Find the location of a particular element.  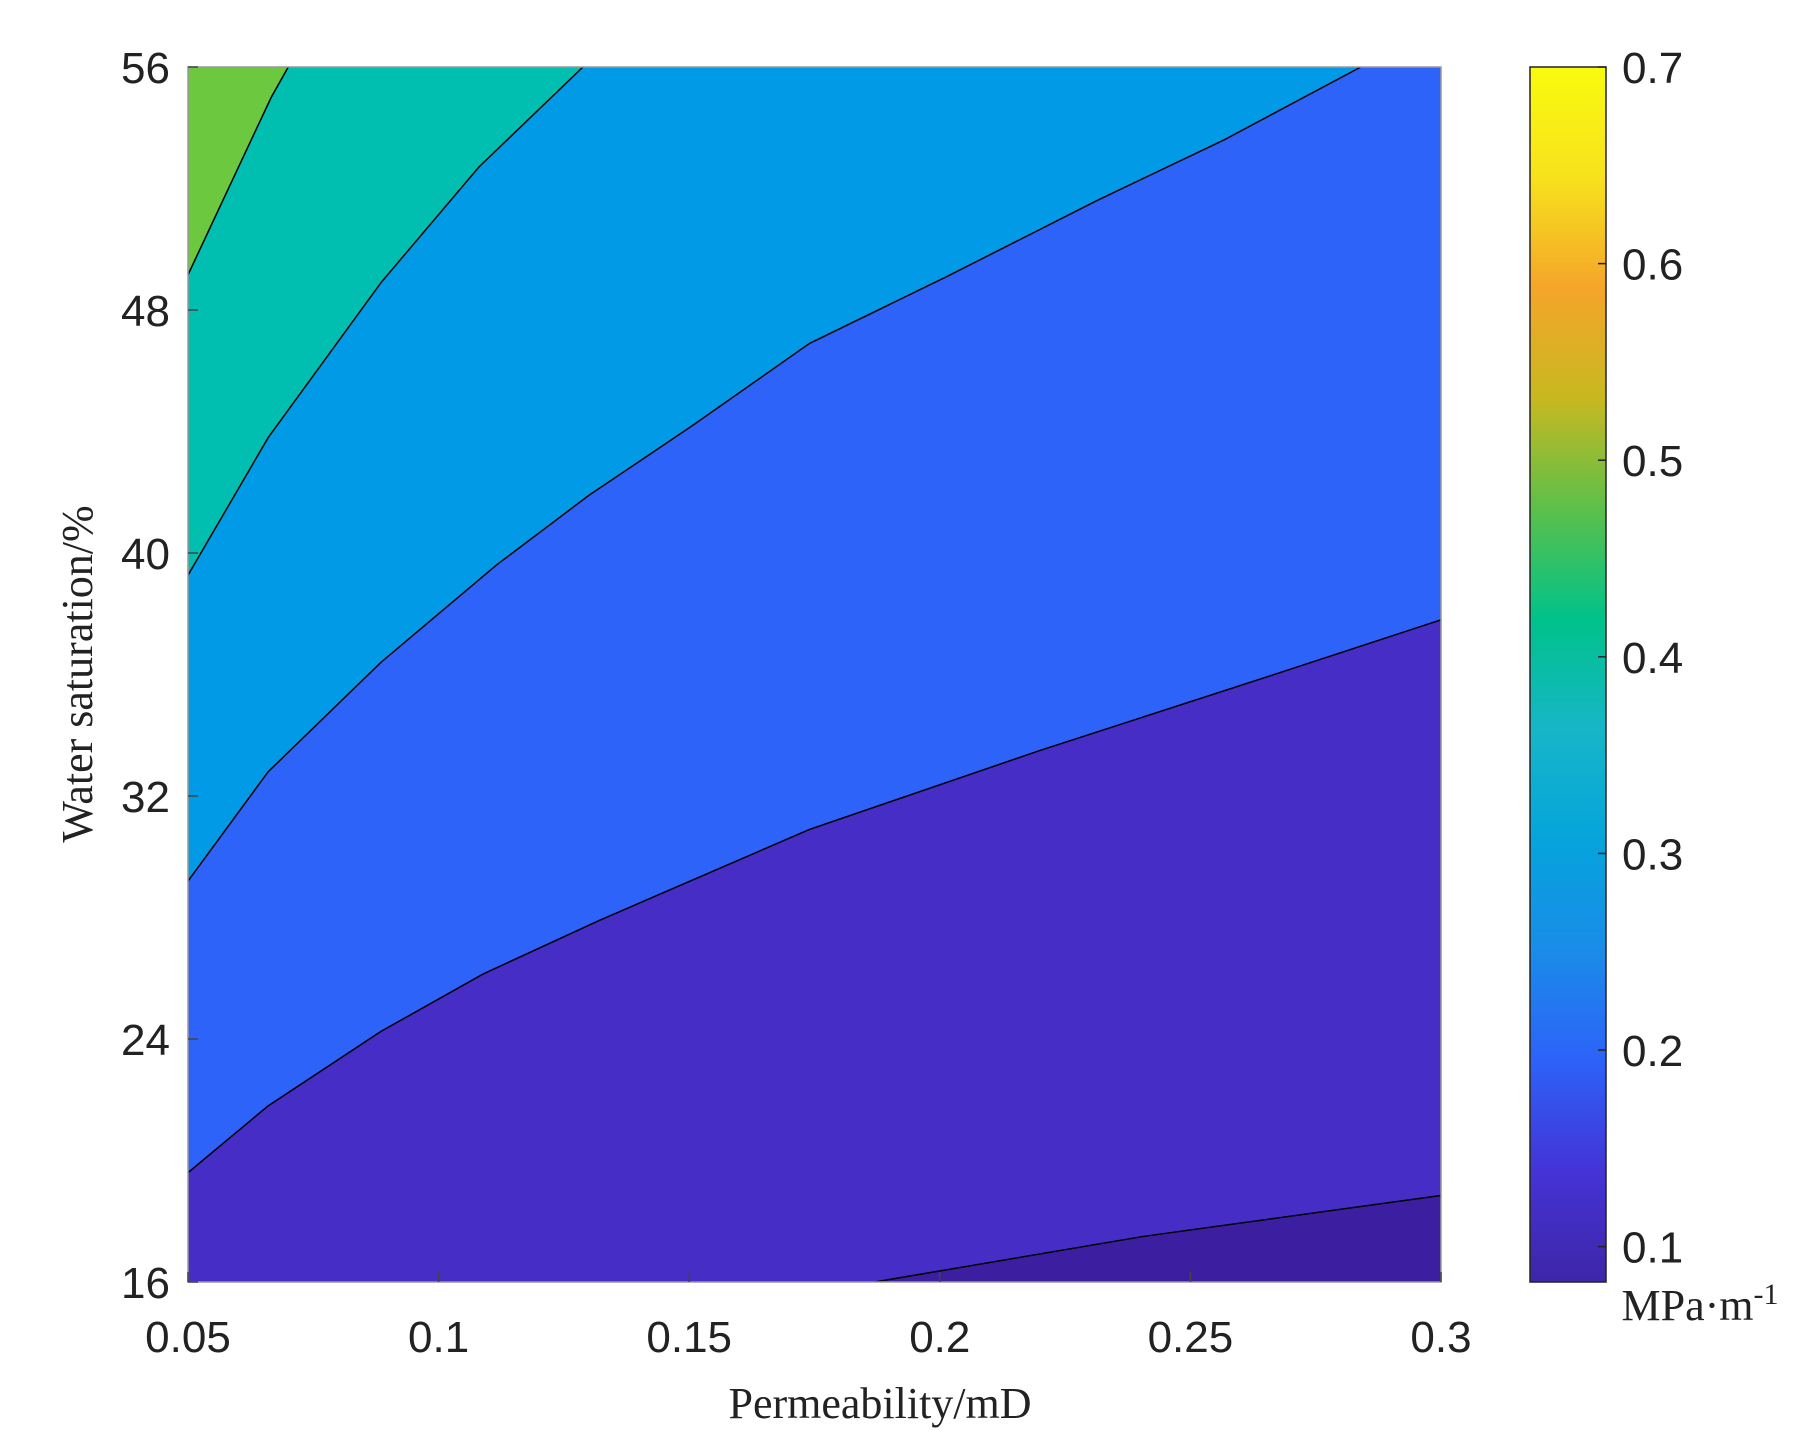

colorbar-label-base: MPa·m is located at coordinates (1688, 1305).